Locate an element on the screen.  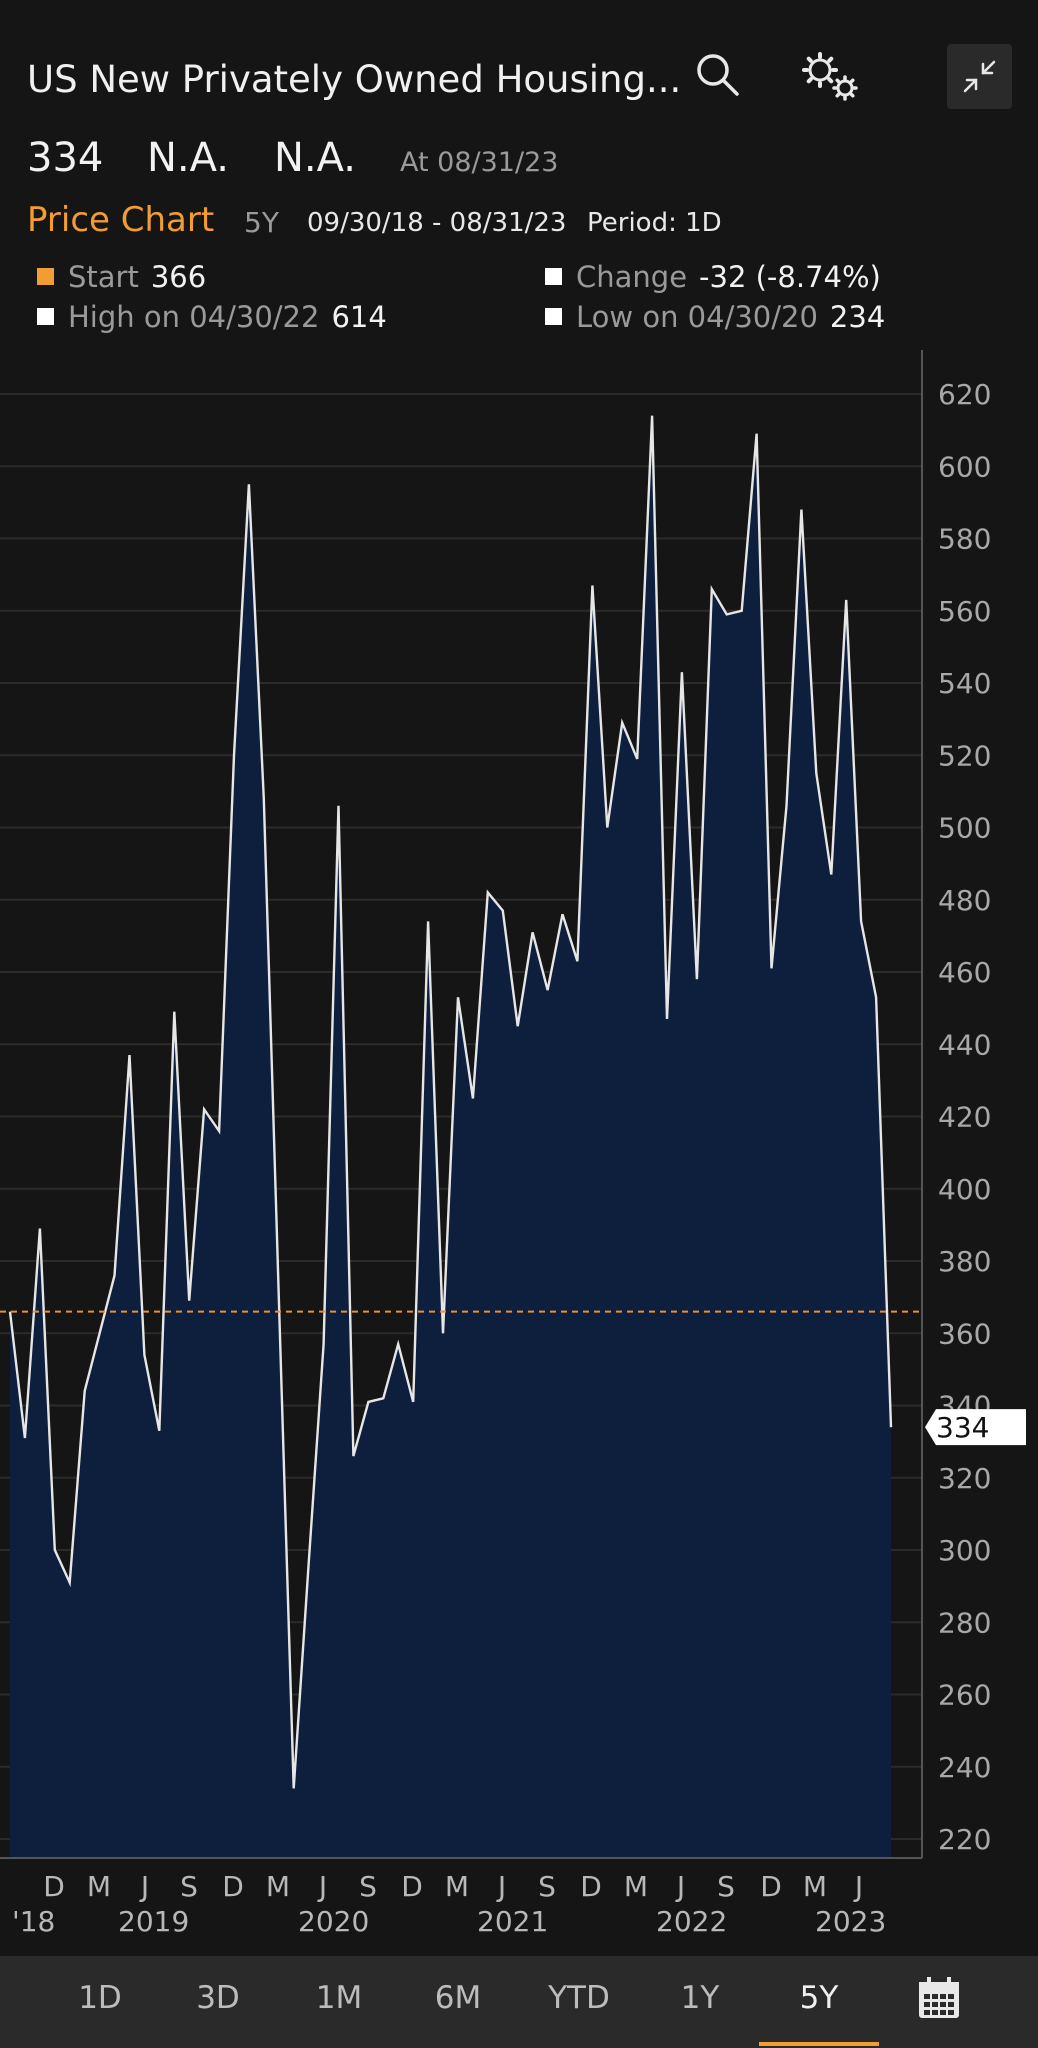
period-label: Period: 1D is located at coordinates (654, 223).